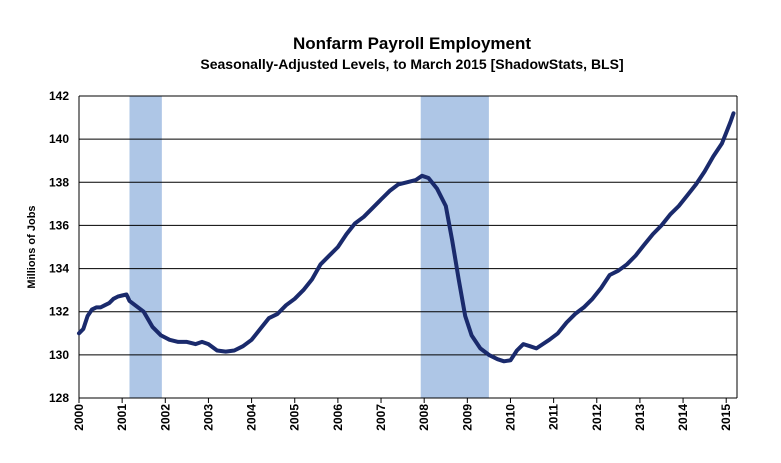 Image resolution: width=781 pixels, height=463 pixels. I want to click on x-tick-label: 2002, so click(165, 417).